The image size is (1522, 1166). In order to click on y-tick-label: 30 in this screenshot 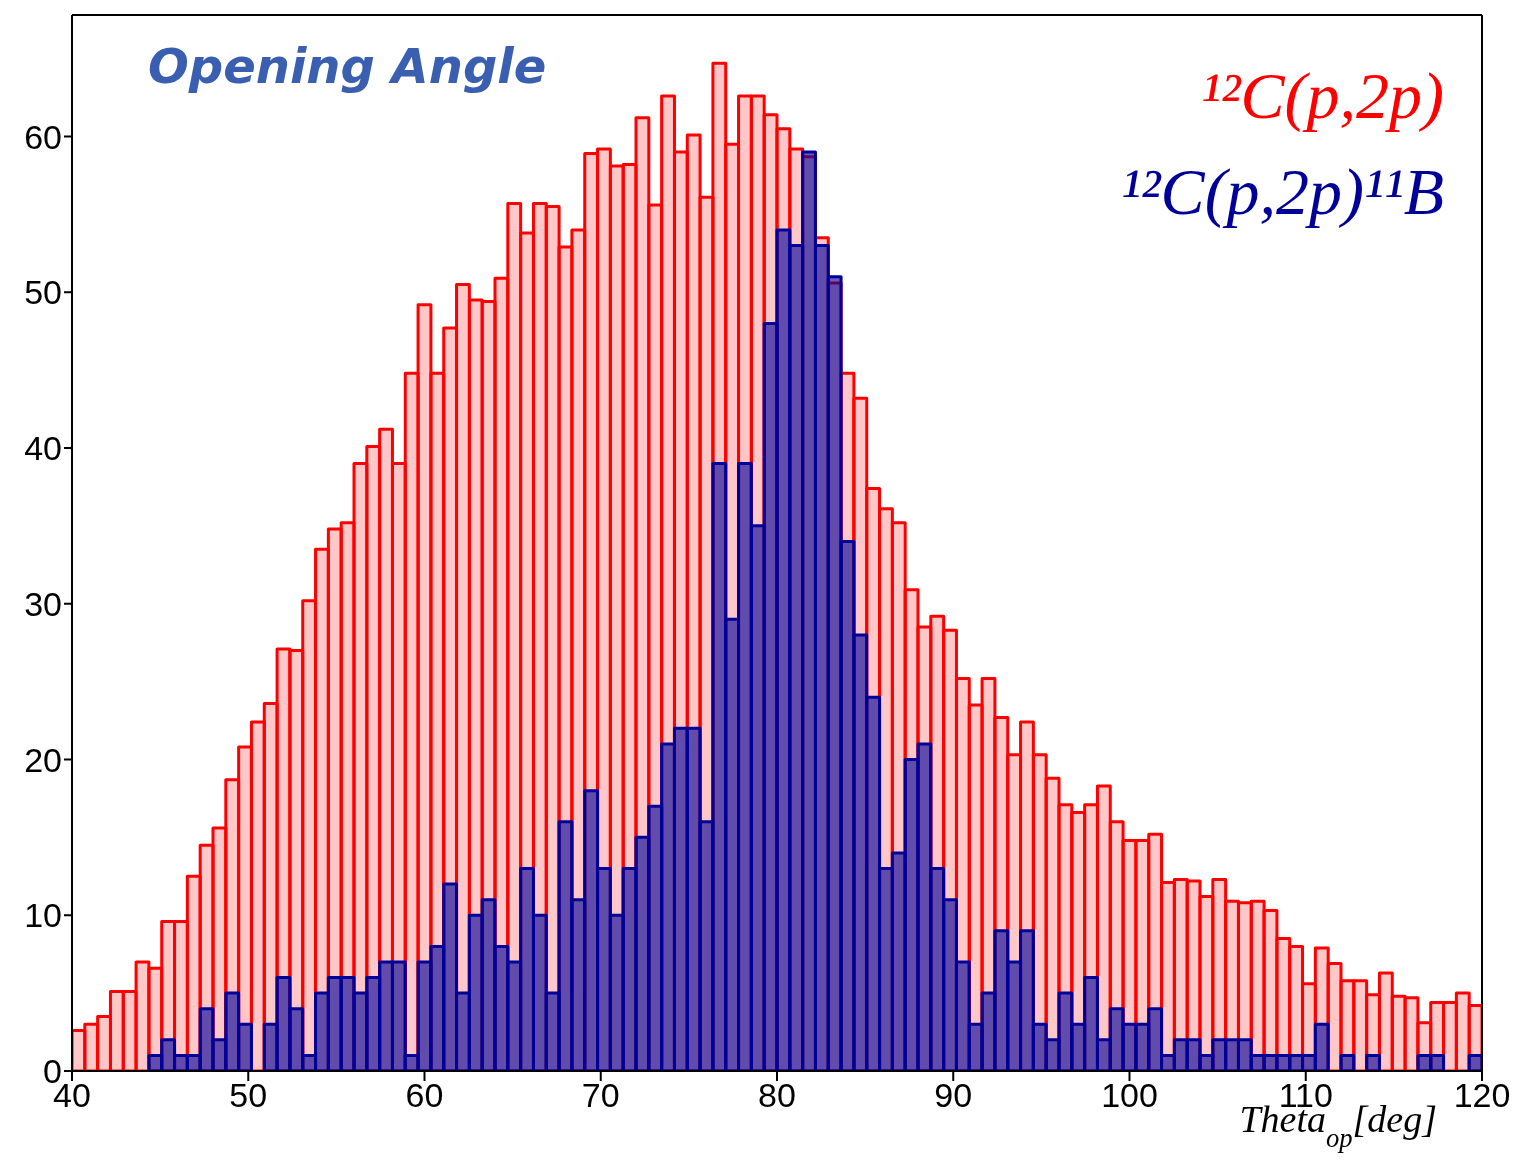, I will do `click(43, 603)`.